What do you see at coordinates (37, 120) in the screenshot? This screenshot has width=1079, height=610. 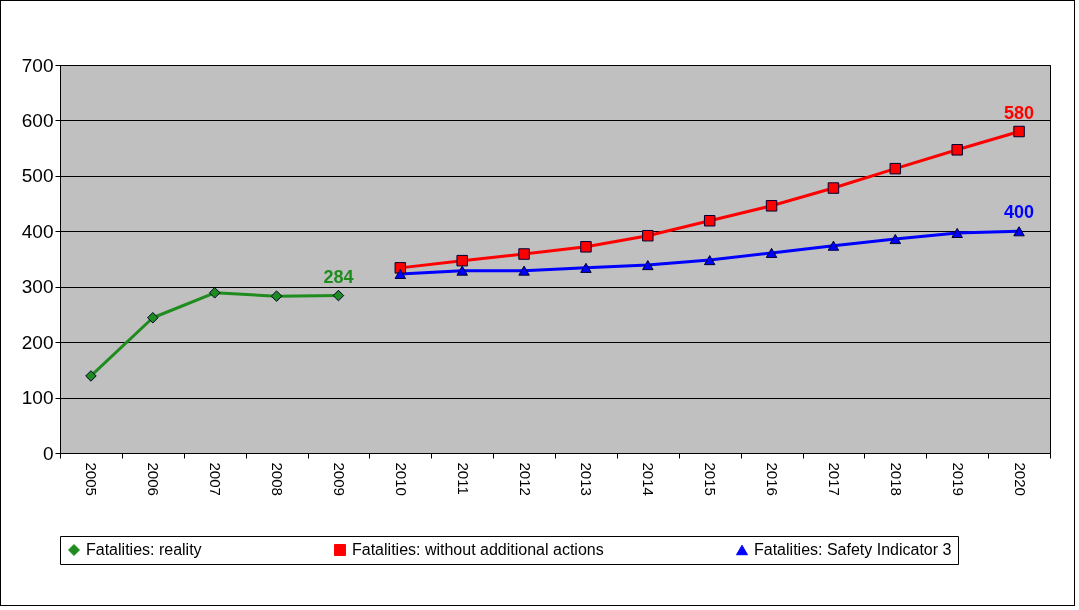 I see `y-tick-label: 600` at bounding box center [37, 120].